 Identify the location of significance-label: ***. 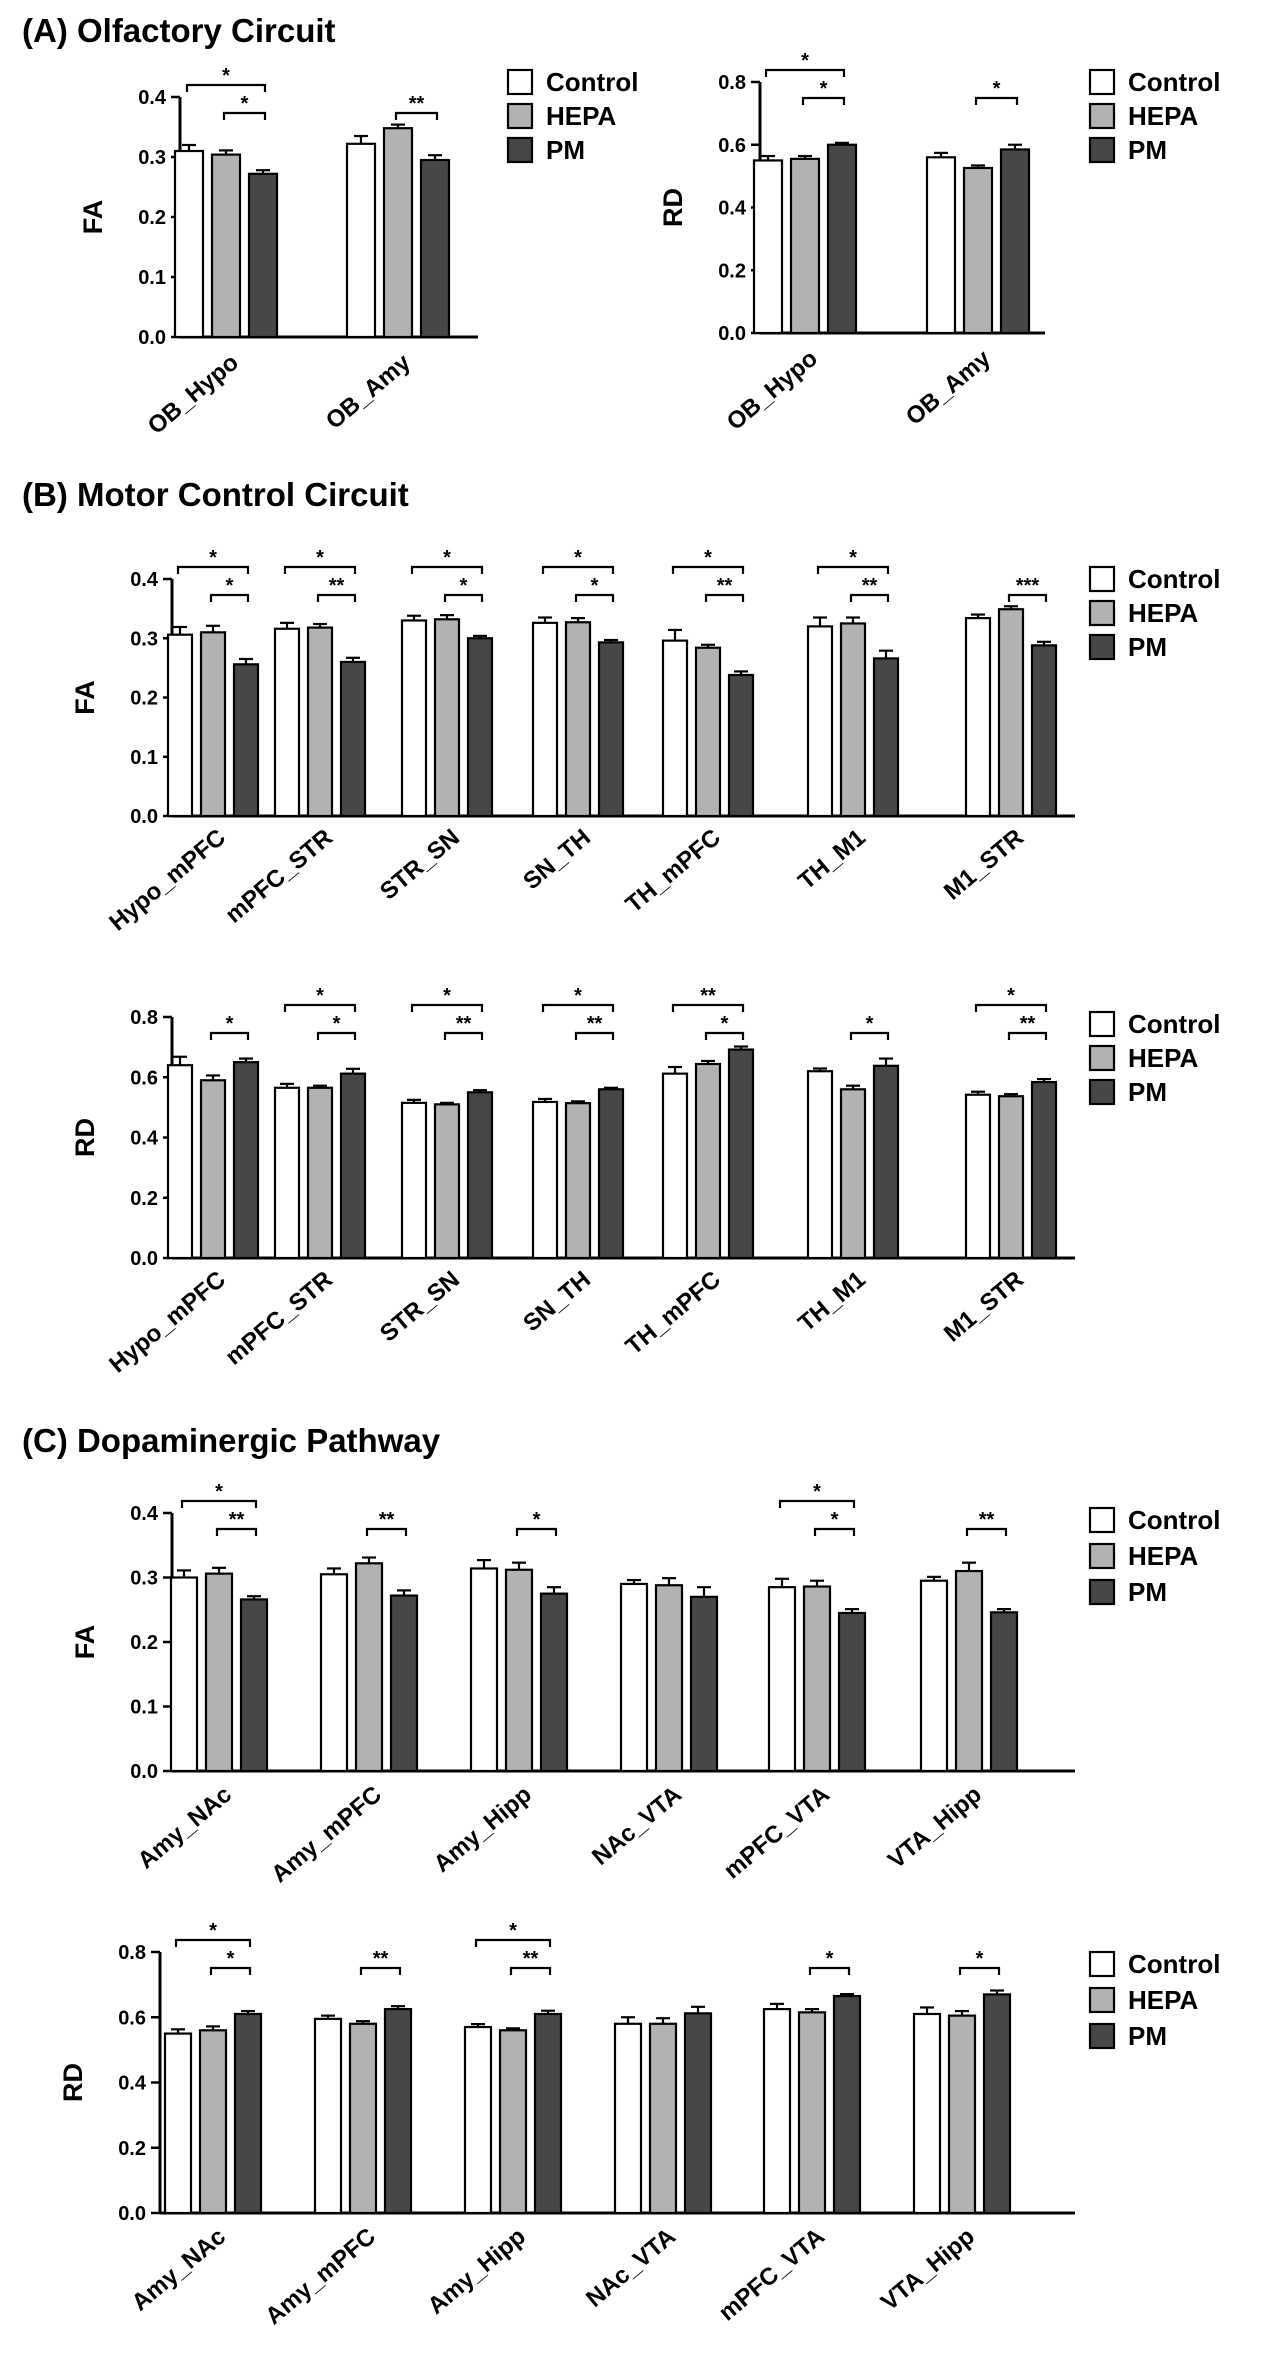
(1028, 586).